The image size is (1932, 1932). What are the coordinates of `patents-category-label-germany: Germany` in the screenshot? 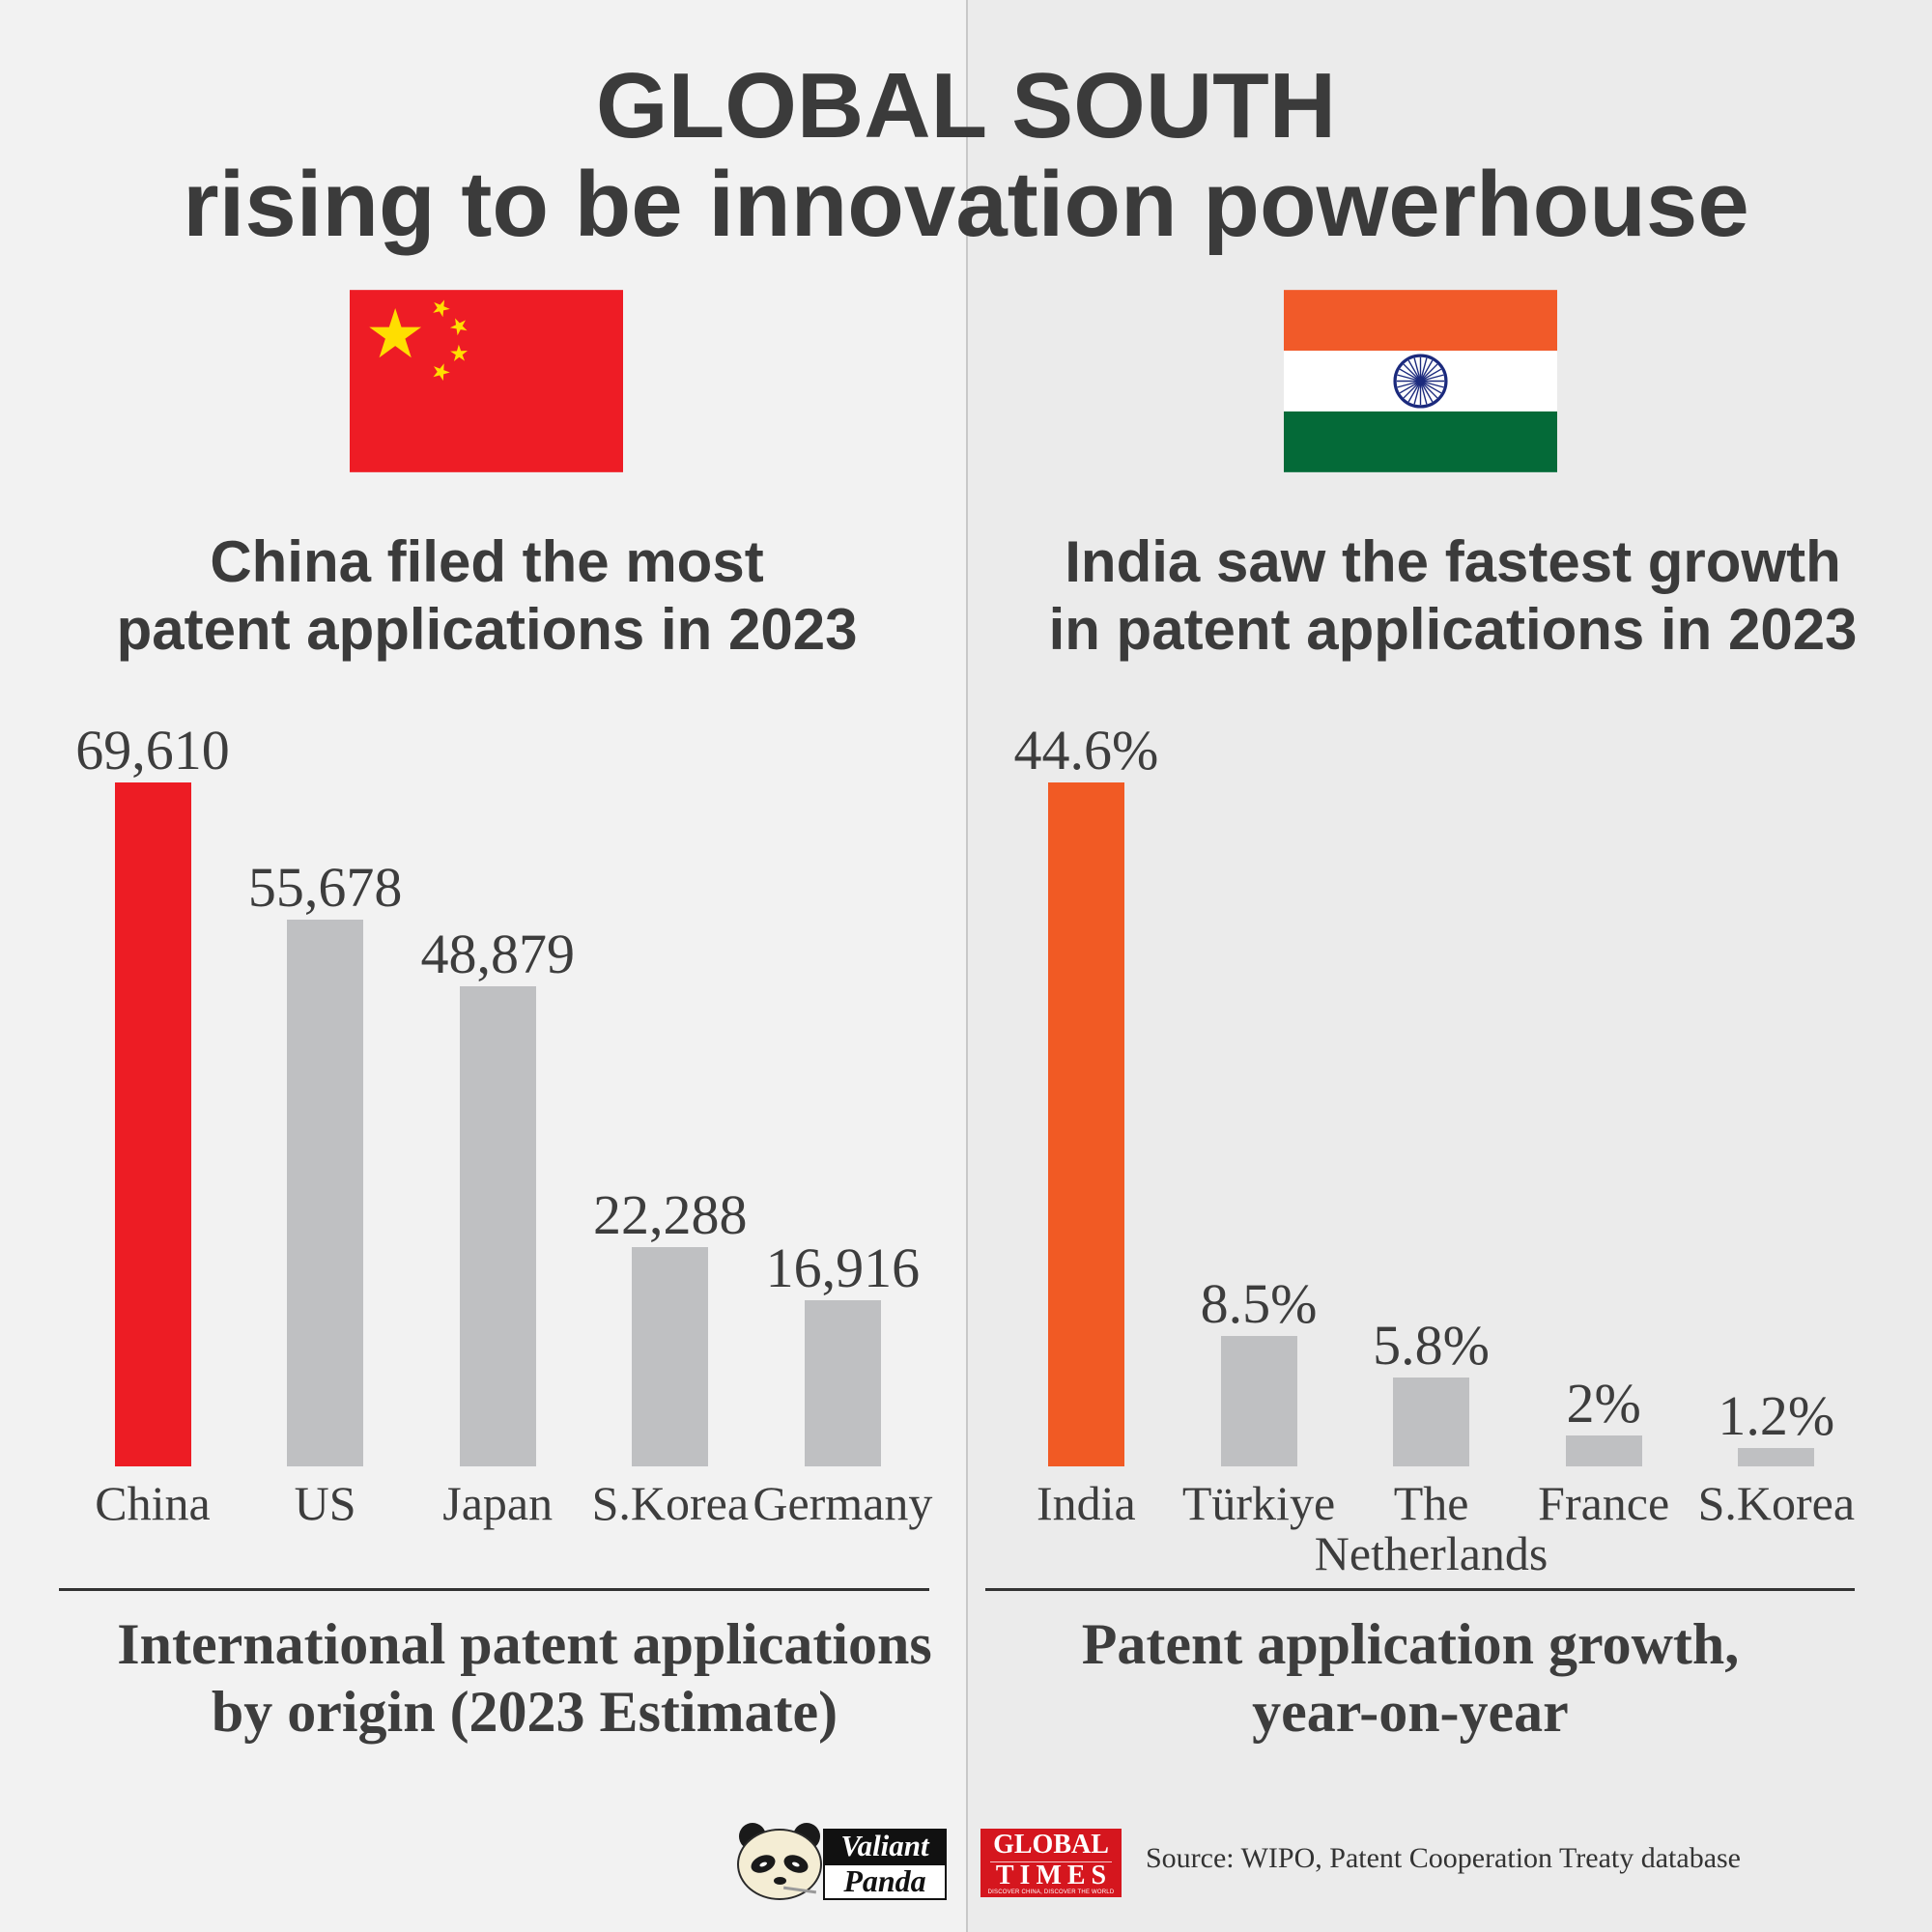 It's located at (843, 1503).